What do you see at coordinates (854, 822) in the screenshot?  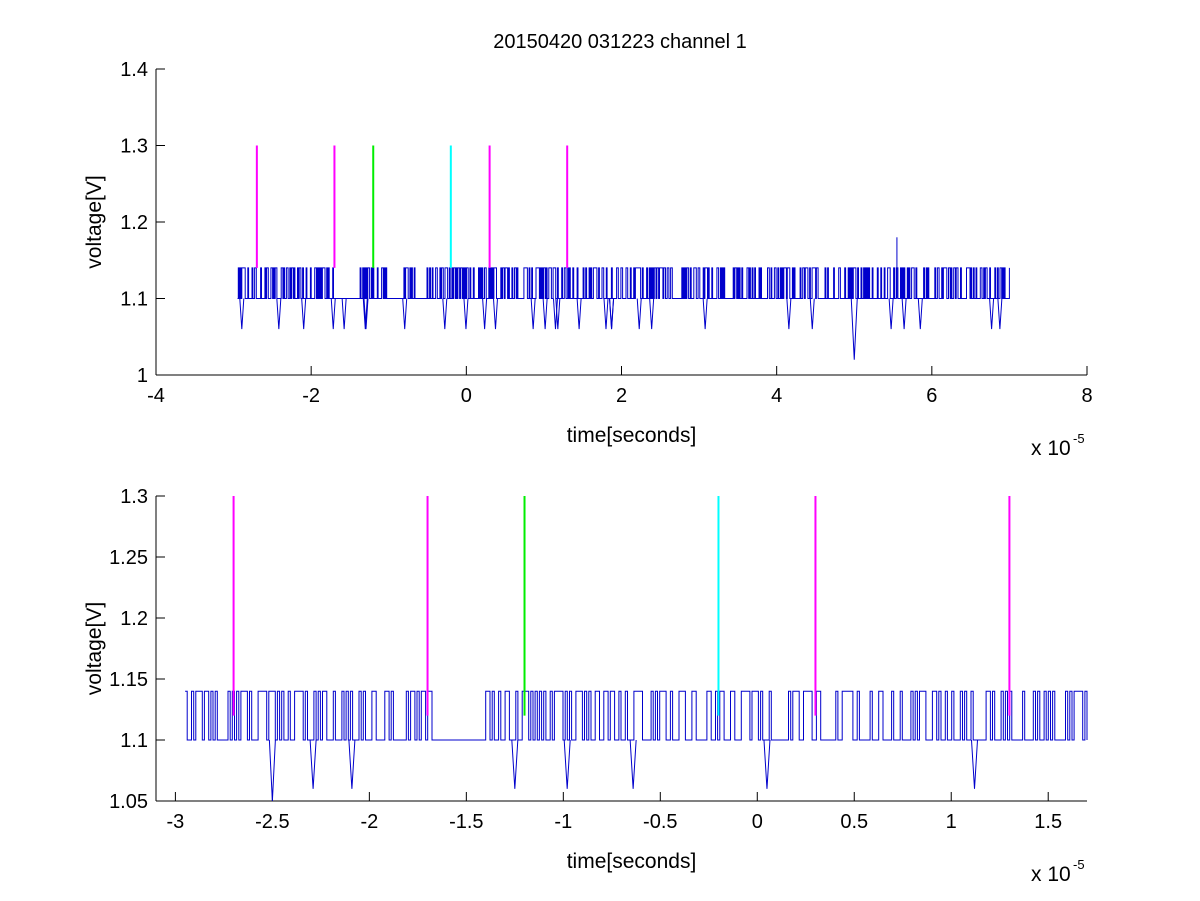 I see `x-tick-label: 0.5` at bounding box center [854, 822].